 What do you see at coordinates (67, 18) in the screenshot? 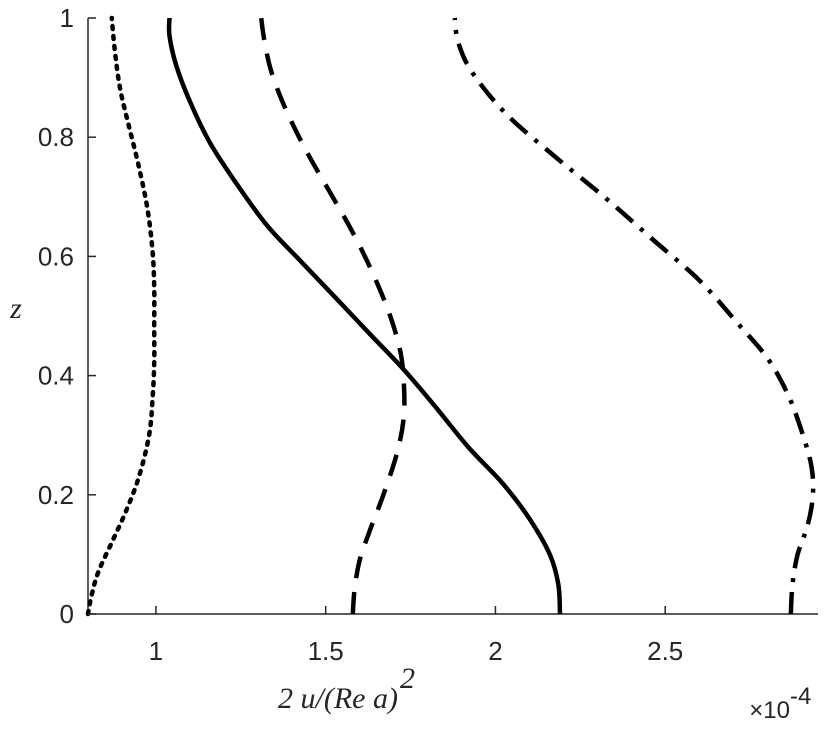
I see `y-tick-label: 1` at bounding box center [67, 18].